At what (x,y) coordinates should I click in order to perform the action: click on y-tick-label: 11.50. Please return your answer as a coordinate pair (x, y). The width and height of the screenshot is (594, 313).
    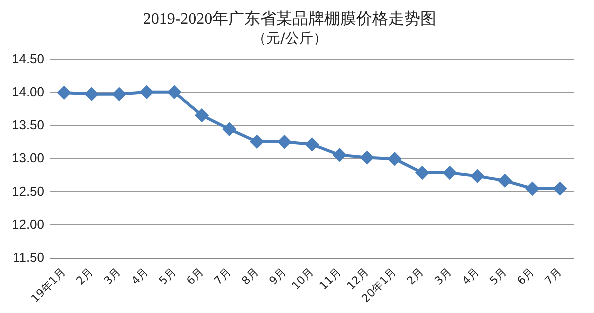
    Looking at the image, I should click on (28, 257).